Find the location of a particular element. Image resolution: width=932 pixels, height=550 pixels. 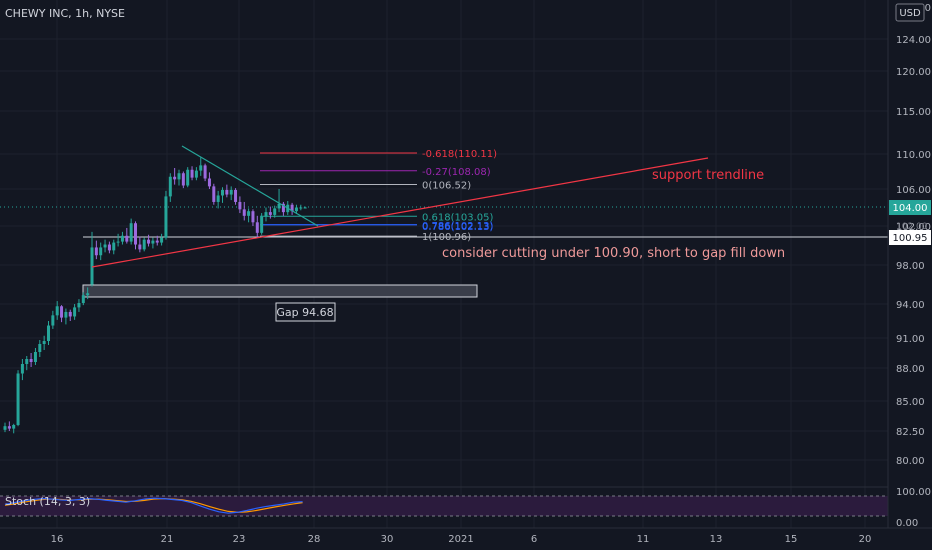

date-tick-label: 23 is located at coordinates (239, 539).